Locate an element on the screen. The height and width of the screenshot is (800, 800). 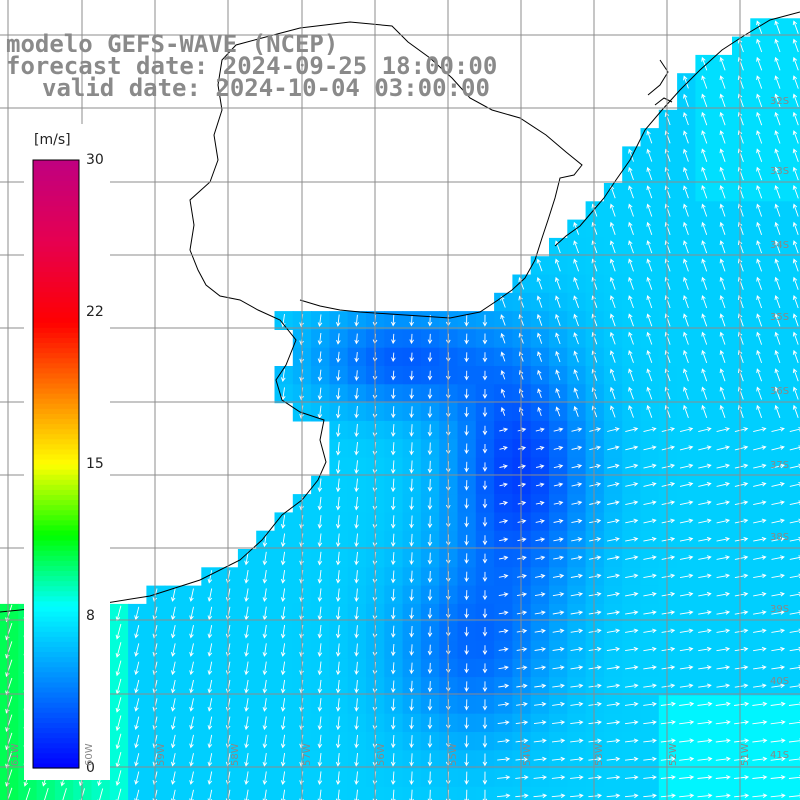
lat-label: 38S is located at coordinates (780, 537).